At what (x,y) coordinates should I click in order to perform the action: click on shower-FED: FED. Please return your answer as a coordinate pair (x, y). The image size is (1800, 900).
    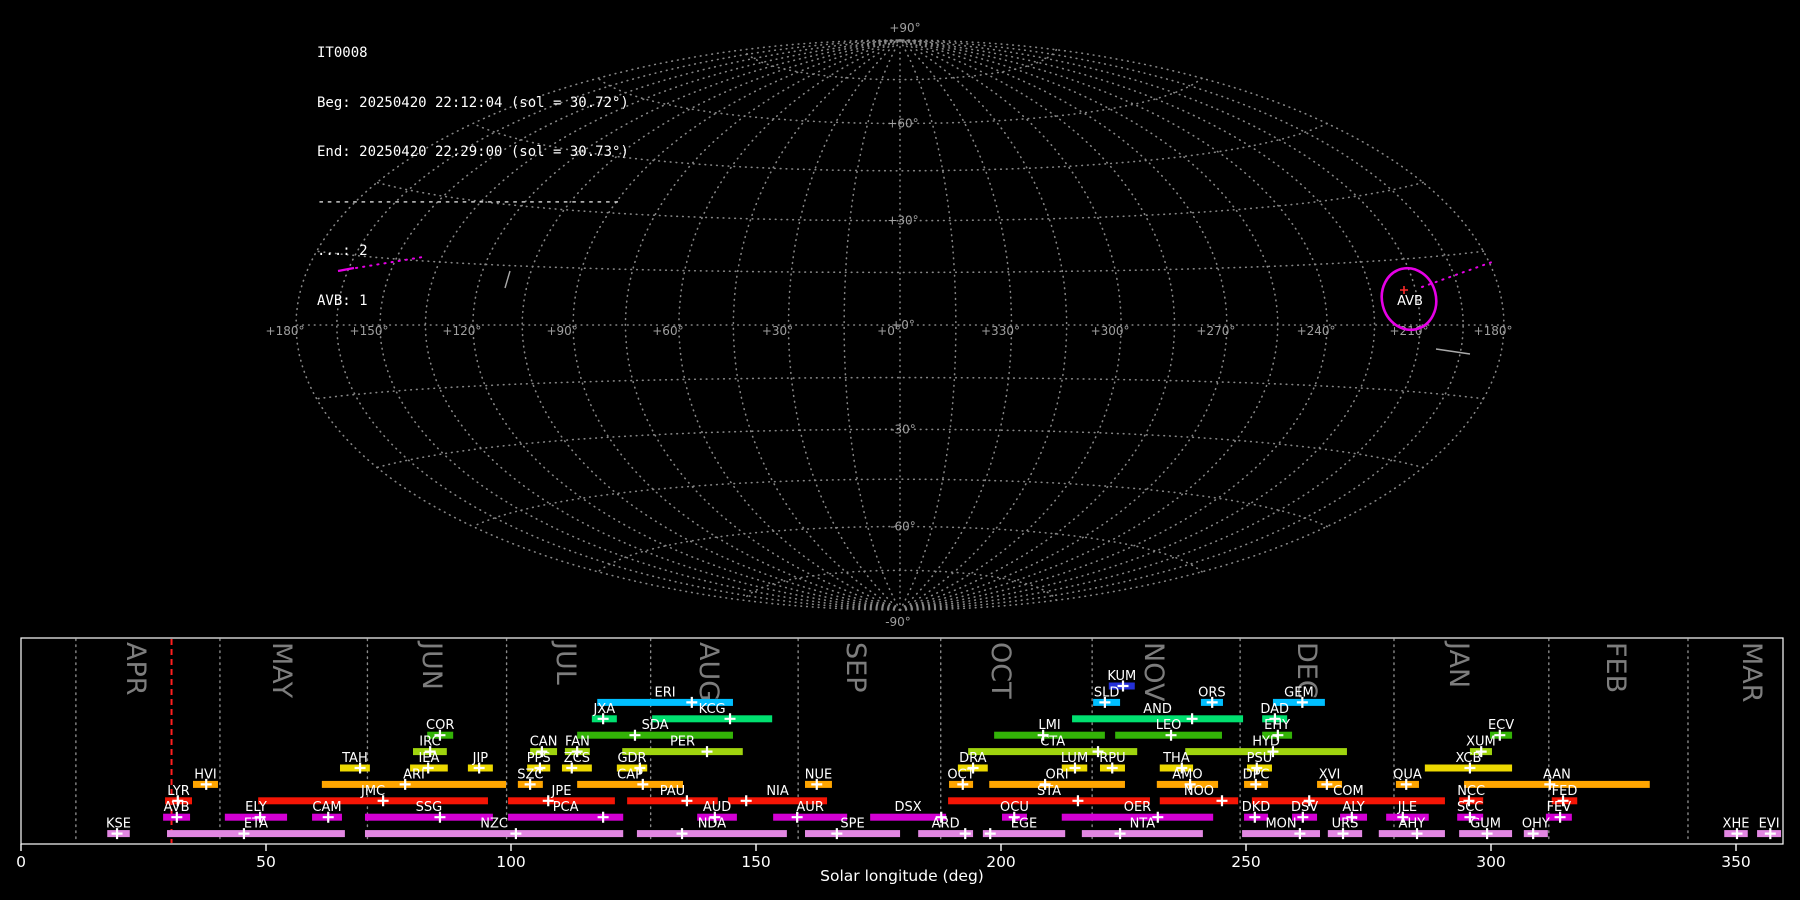
    Looking at the image, I should click on (1564, 795).